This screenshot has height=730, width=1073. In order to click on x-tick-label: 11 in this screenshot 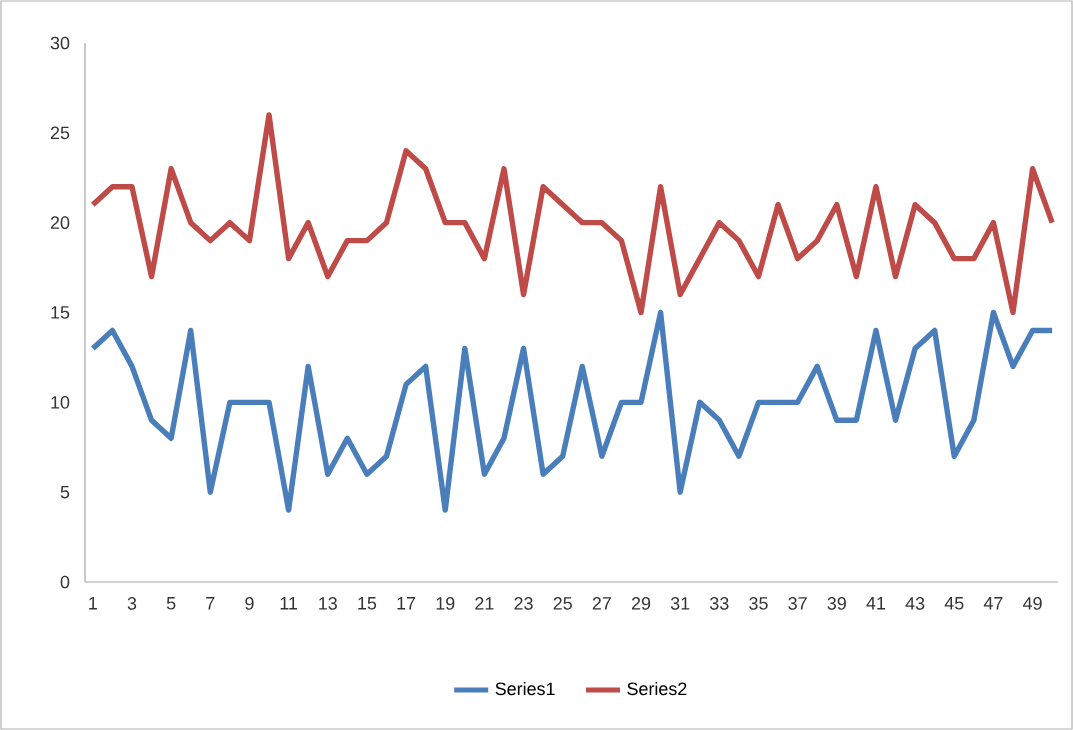, I will do `click(289, 603)`.